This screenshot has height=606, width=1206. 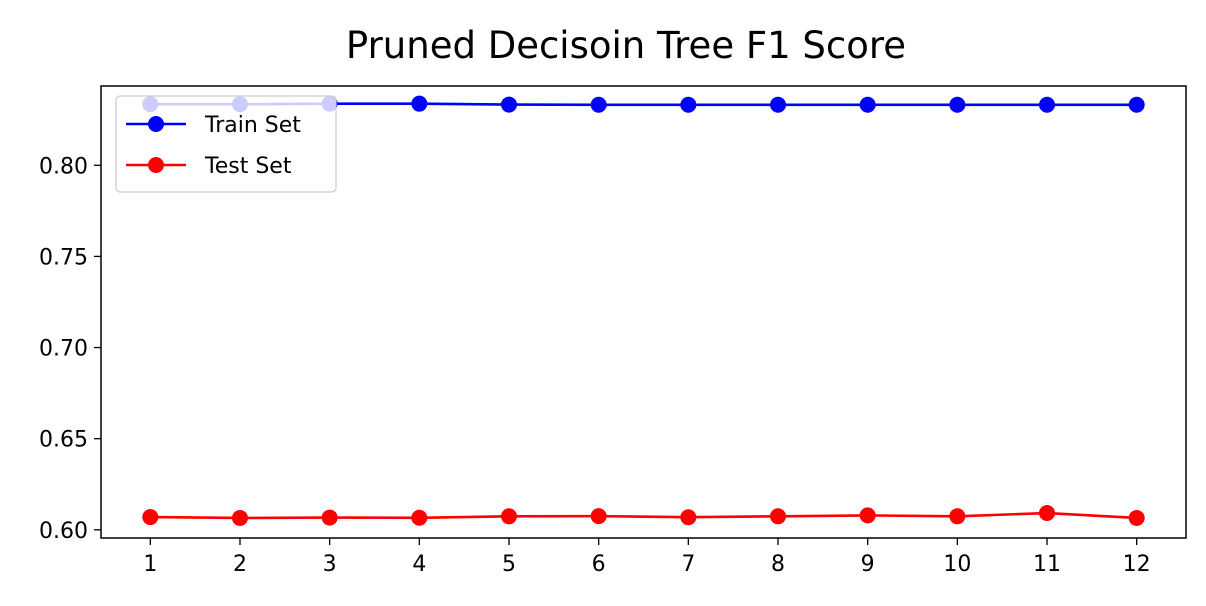 I want to click on y-tick-label: 0.60, so click(x=63, y=531).